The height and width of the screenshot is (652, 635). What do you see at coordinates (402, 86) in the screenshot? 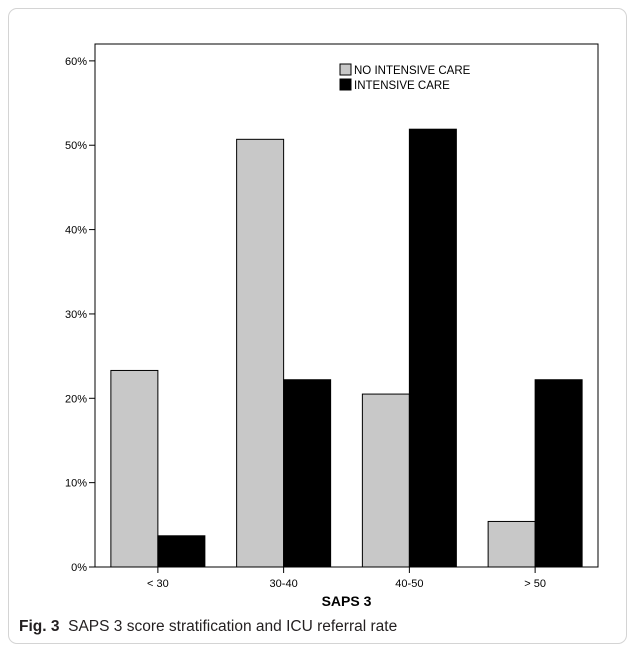
I see `legend-label: INTENSIVE CARE` at bounding box center [402, 86].